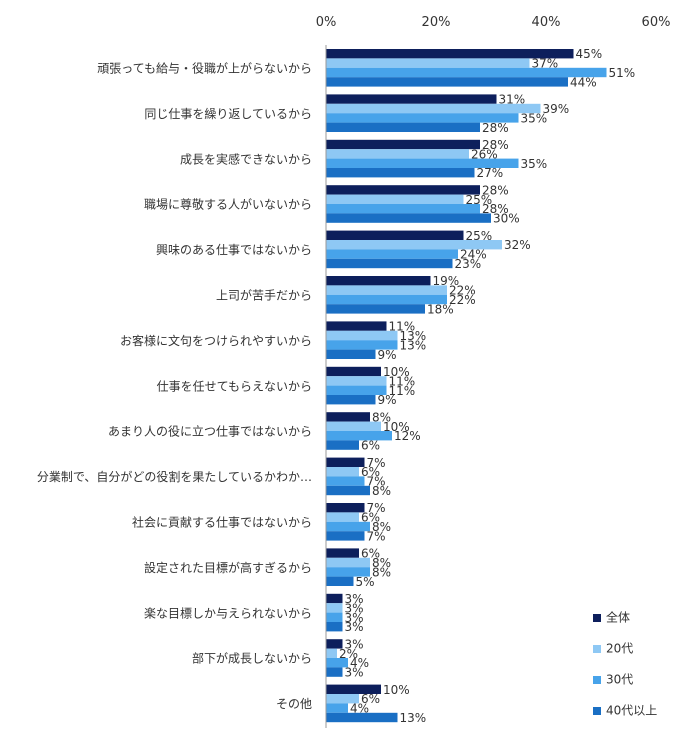 The image size is (680, 752). I want to click on legend-label: 30代, so click(619, 680).